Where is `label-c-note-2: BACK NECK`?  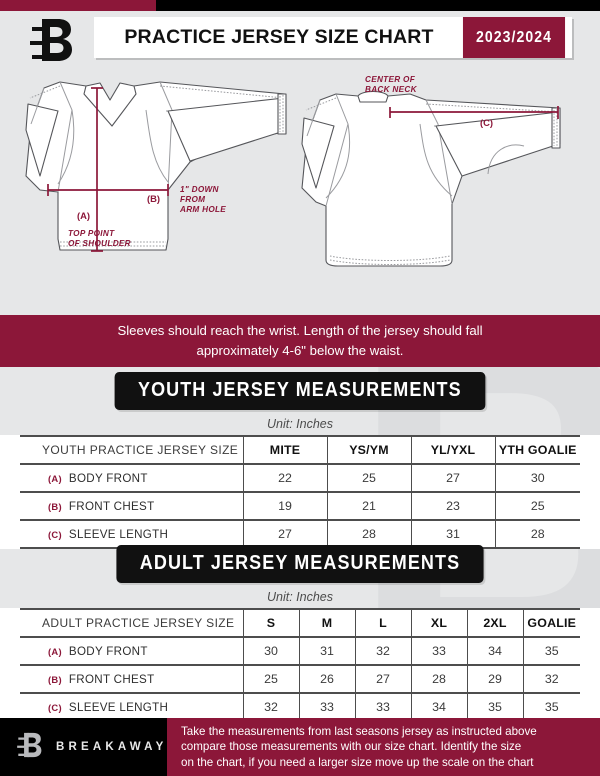
label-c-note-2: BACK NECK is located at coordinates (391, 89).